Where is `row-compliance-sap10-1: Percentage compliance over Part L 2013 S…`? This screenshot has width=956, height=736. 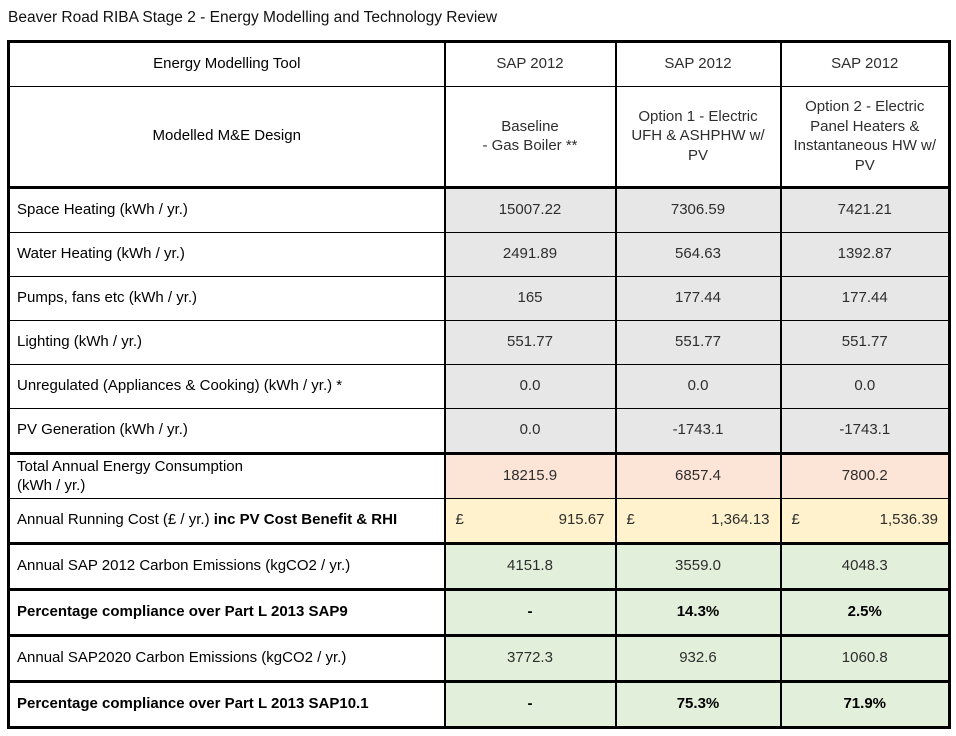
row-compliance-sap10-1: Percentage compliance over Part L 2013 S… is located at coordinates (479, 703).